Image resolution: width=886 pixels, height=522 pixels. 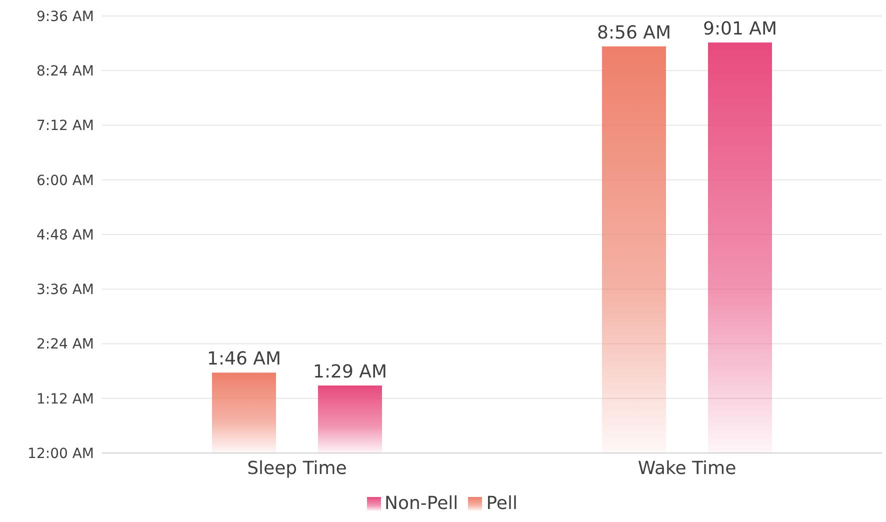 I want to click on y-tick-label: 6:00 AM, so click(x=65, y=180).